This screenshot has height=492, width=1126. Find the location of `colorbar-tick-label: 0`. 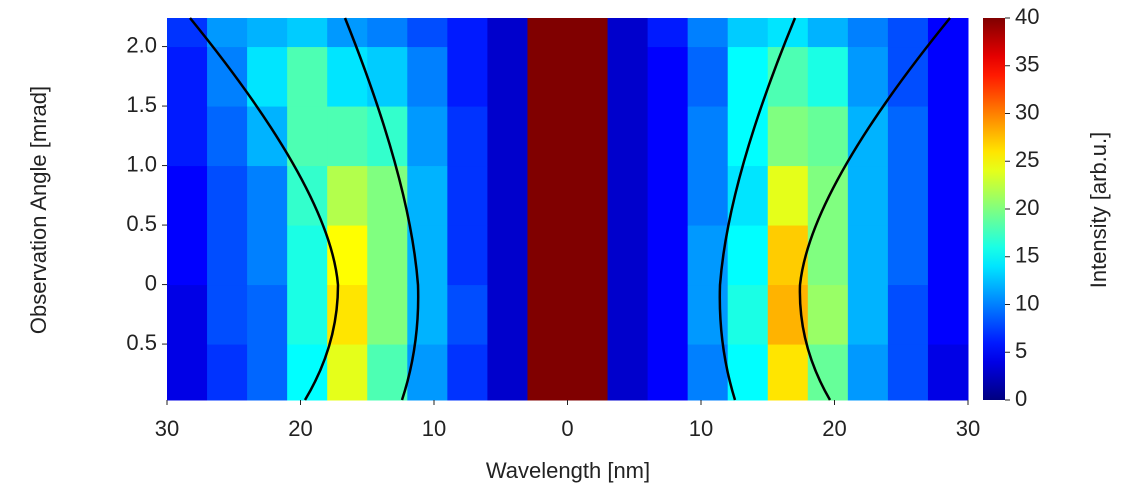

colorbar-tick-label: 0 is located at coordinates (1021, 398).